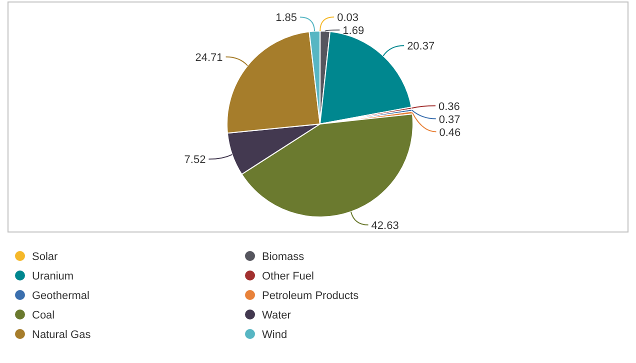  Describe the element at coordinates (45, 257) in the screenshot. I see `legend-label: Solar` at that location.